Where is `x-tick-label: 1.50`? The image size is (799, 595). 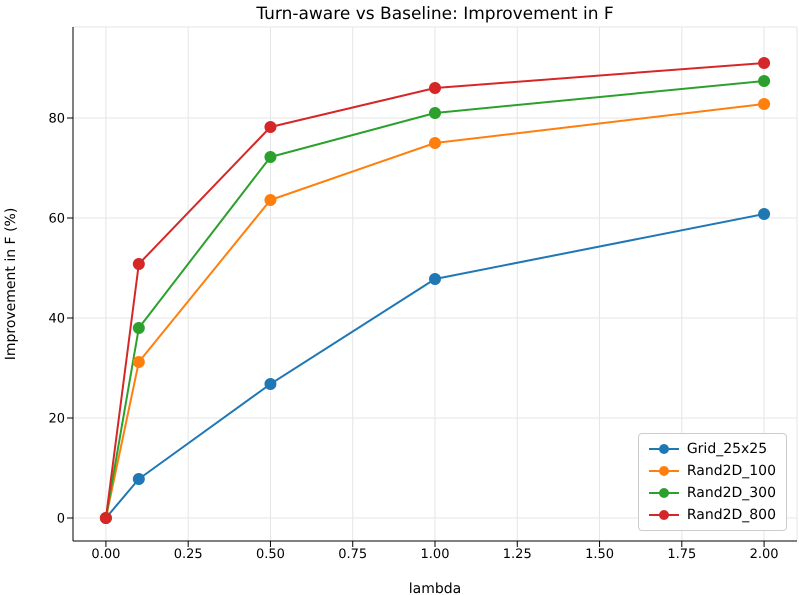
x-tick-label: 1.50 is located at coordinates (599, 554).